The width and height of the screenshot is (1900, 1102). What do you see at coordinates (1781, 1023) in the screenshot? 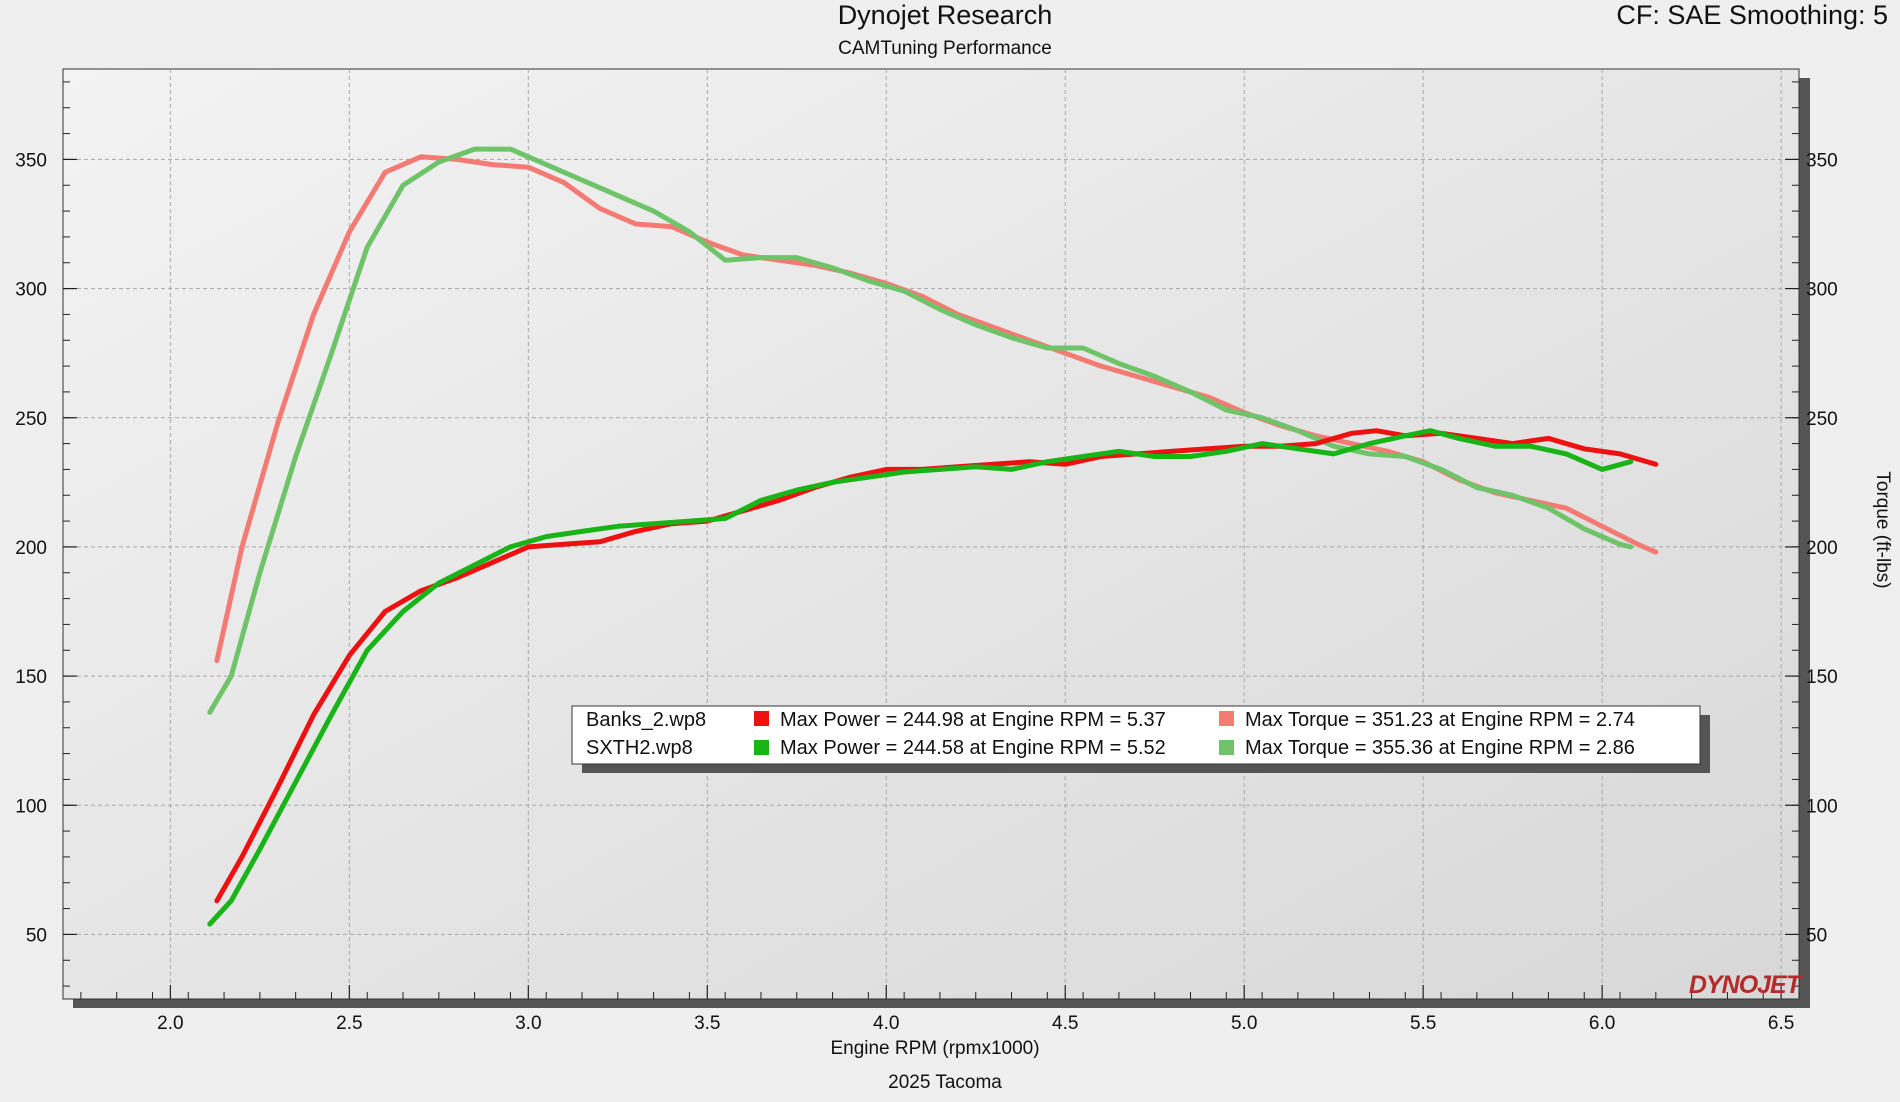
I see `x-tick-label: 6.5` at bounding box center [1781, 1023].